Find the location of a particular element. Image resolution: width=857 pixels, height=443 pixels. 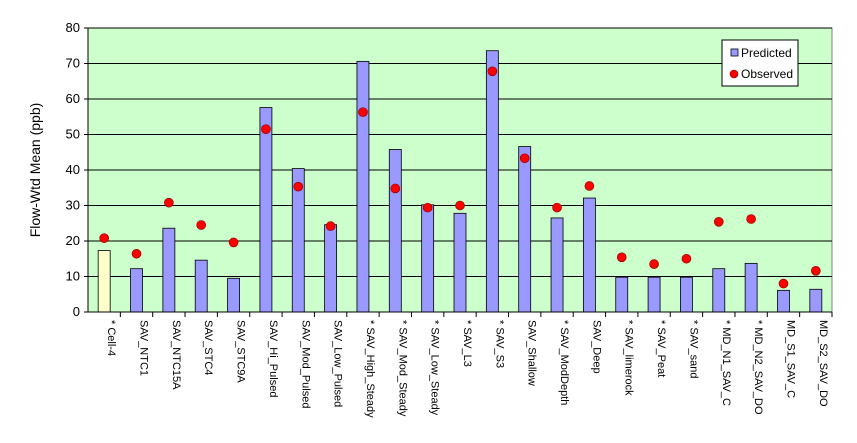

x-tick-label: SAV_Hi_Pulsed is located at coordinates (273, 358).